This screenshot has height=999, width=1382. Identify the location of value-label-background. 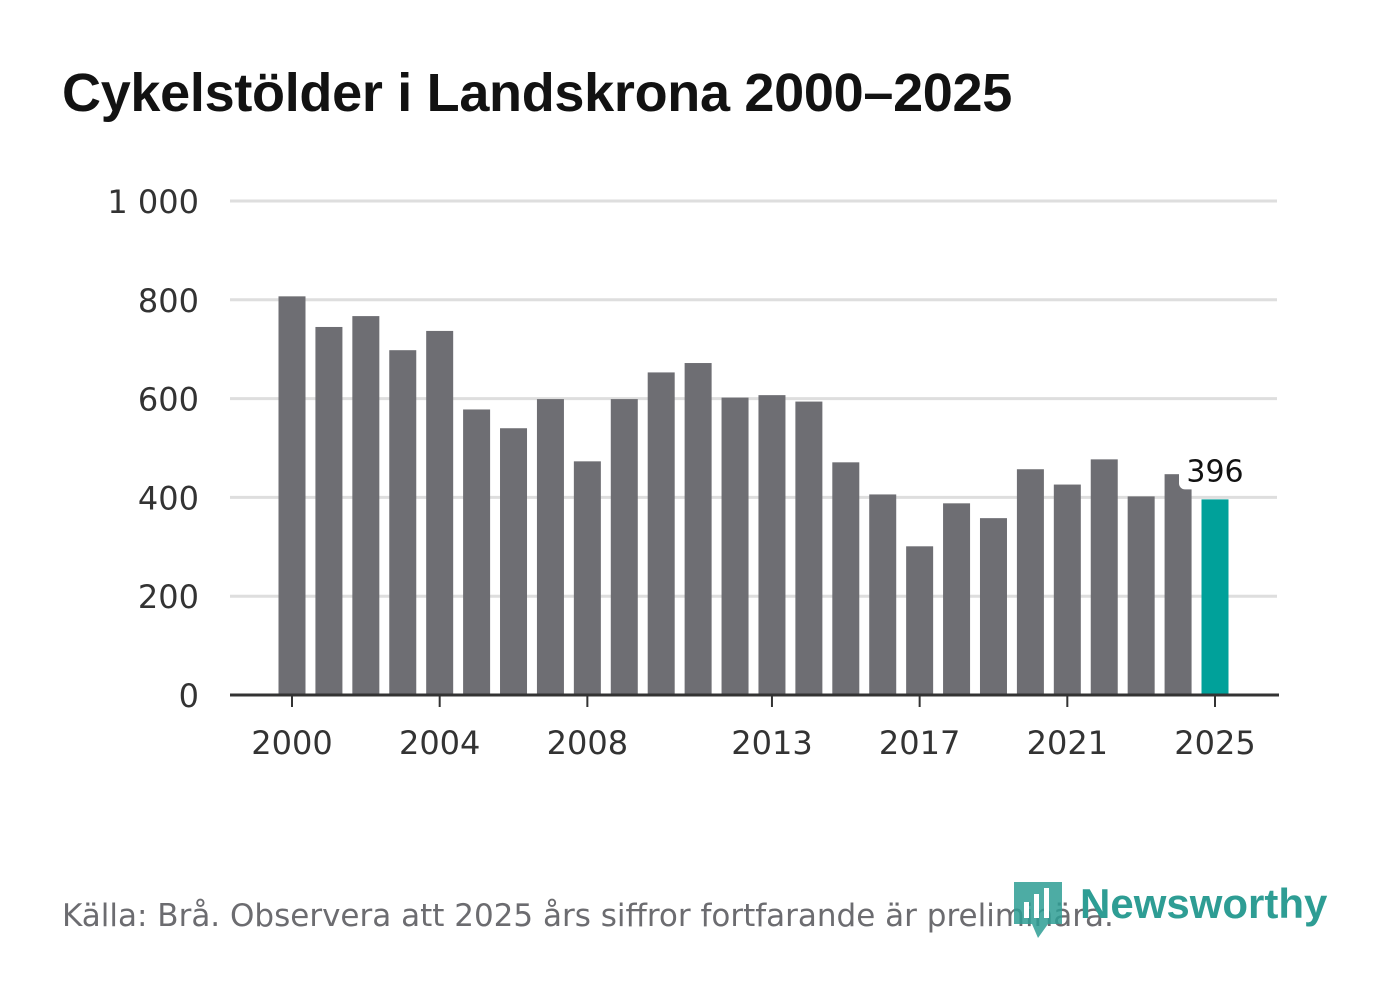
(1212, 470).